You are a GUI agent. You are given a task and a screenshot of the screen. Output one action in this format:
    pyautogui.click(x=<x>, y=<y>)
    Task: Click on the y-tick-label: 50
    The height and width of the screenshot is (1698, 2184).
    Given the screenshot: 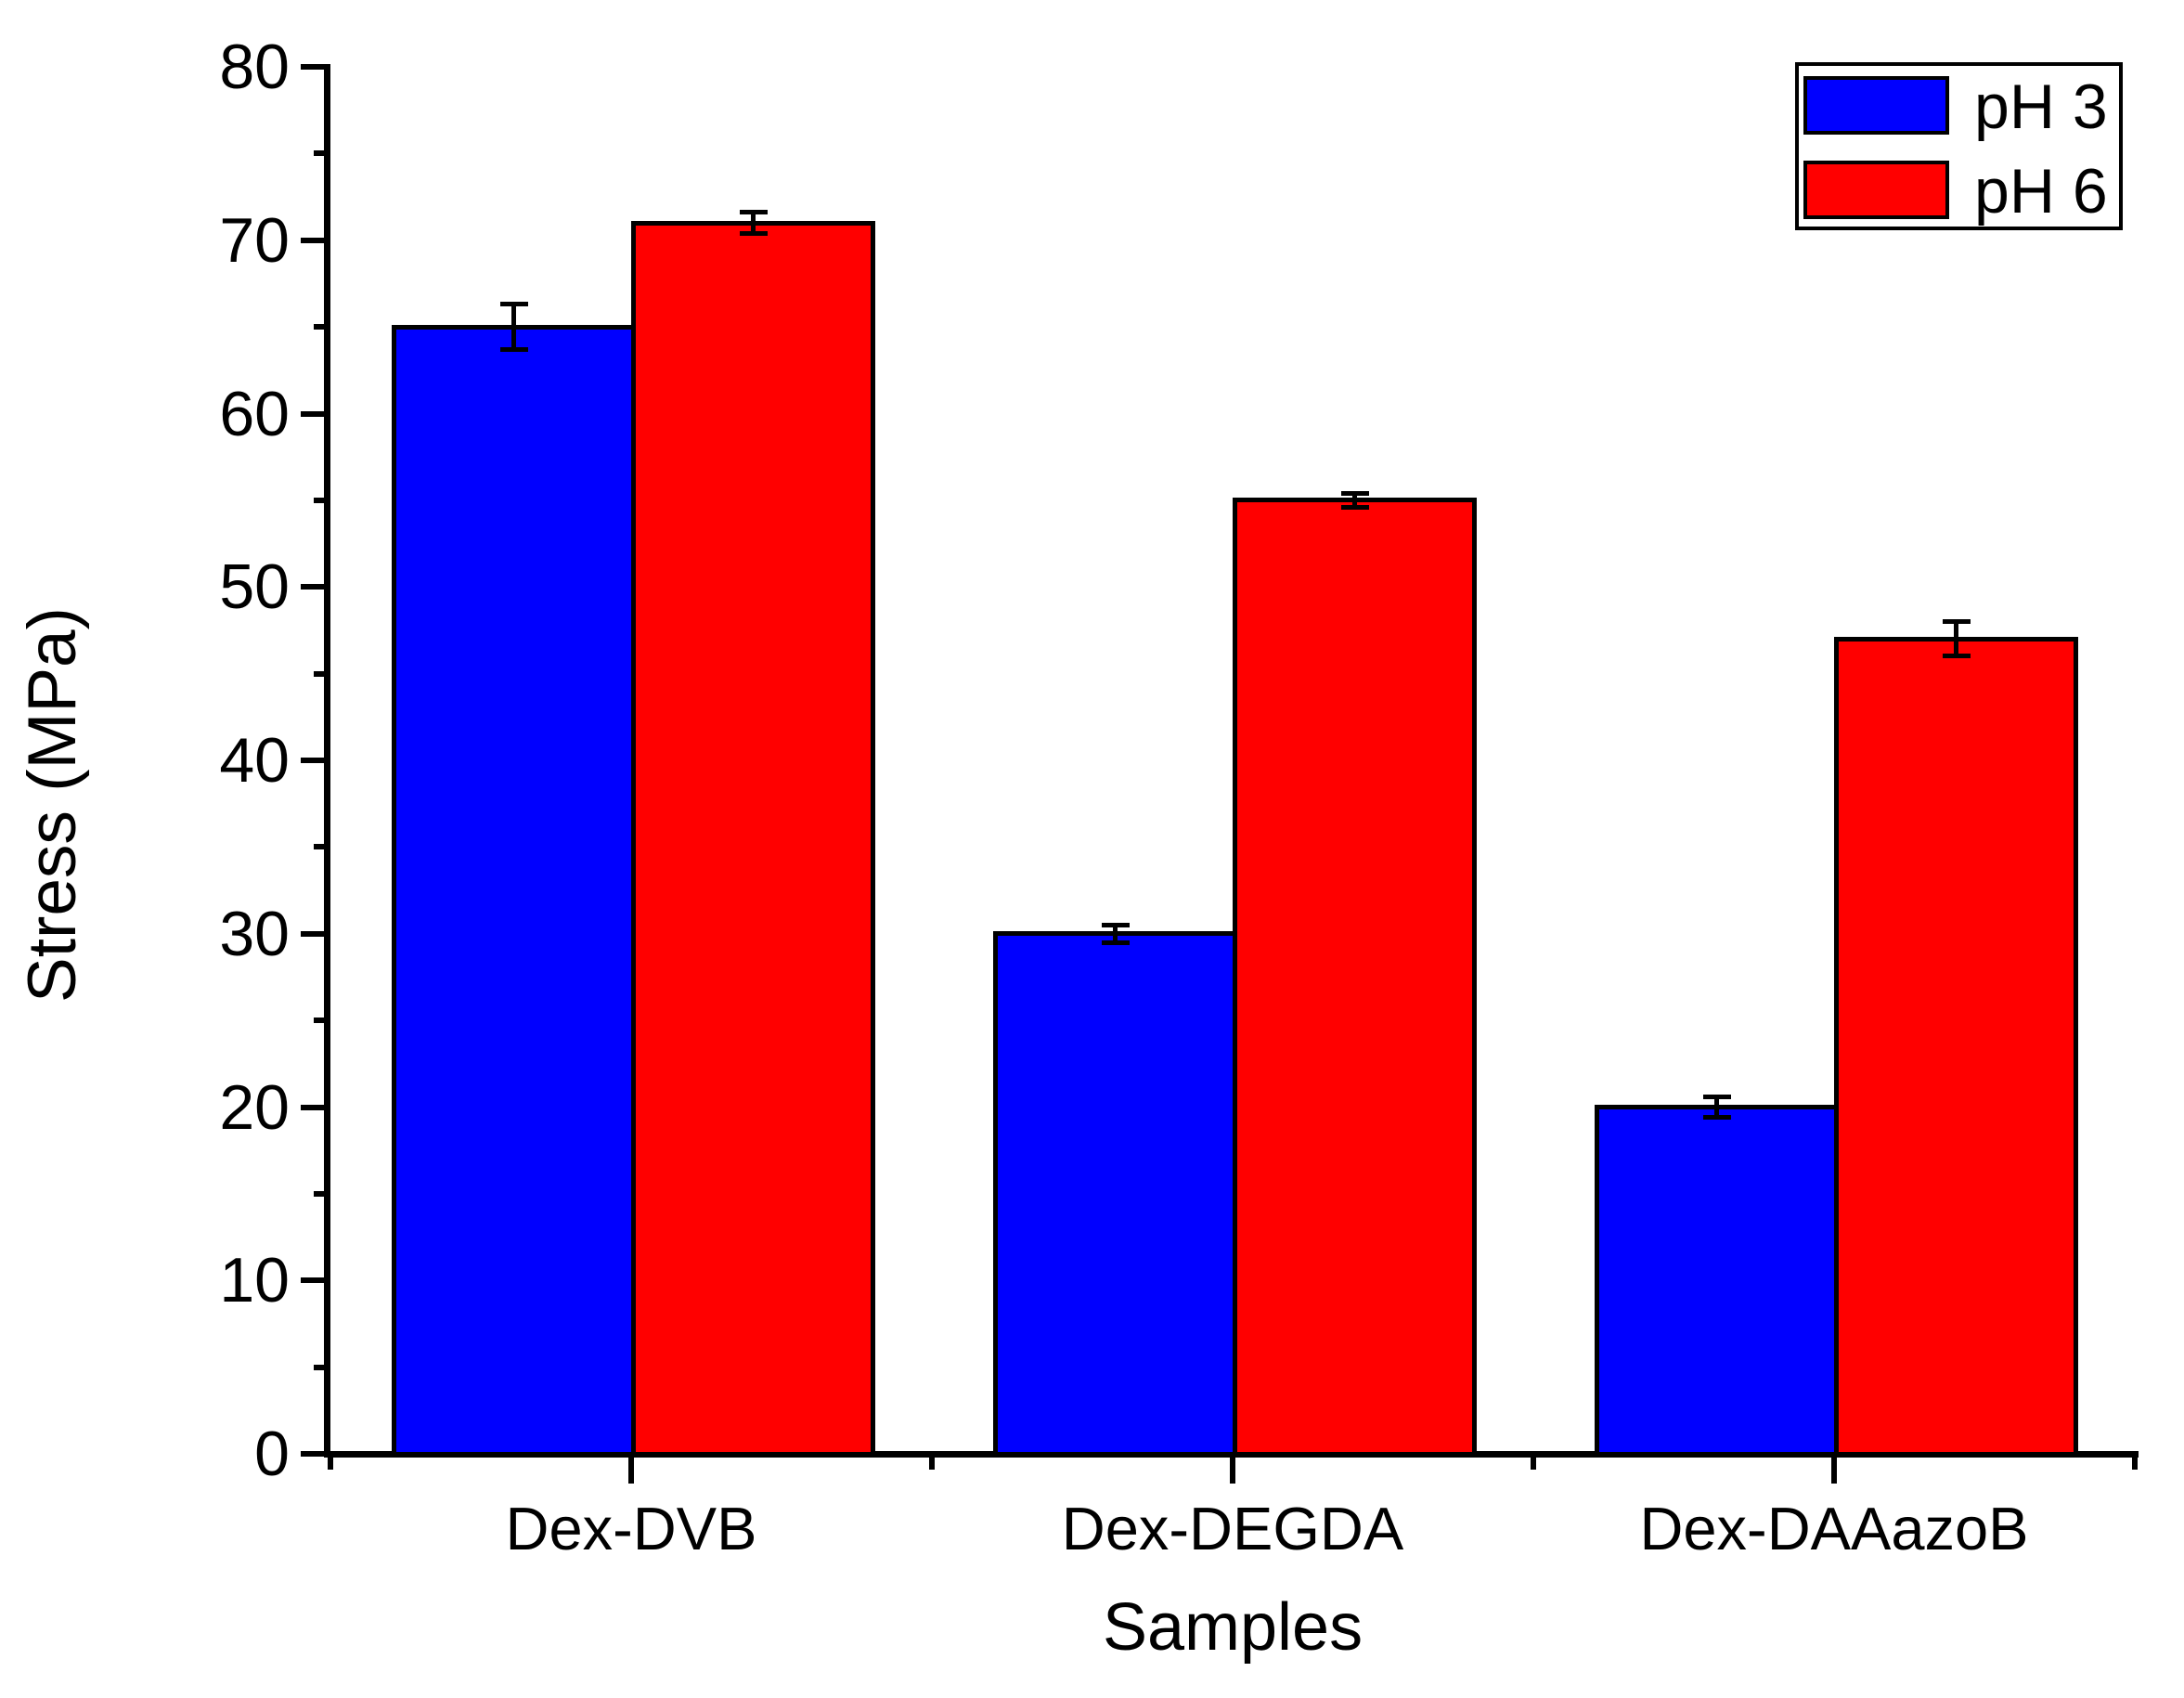 What is the action you would take?
    pyautogui.click(x=254, y=587)
    